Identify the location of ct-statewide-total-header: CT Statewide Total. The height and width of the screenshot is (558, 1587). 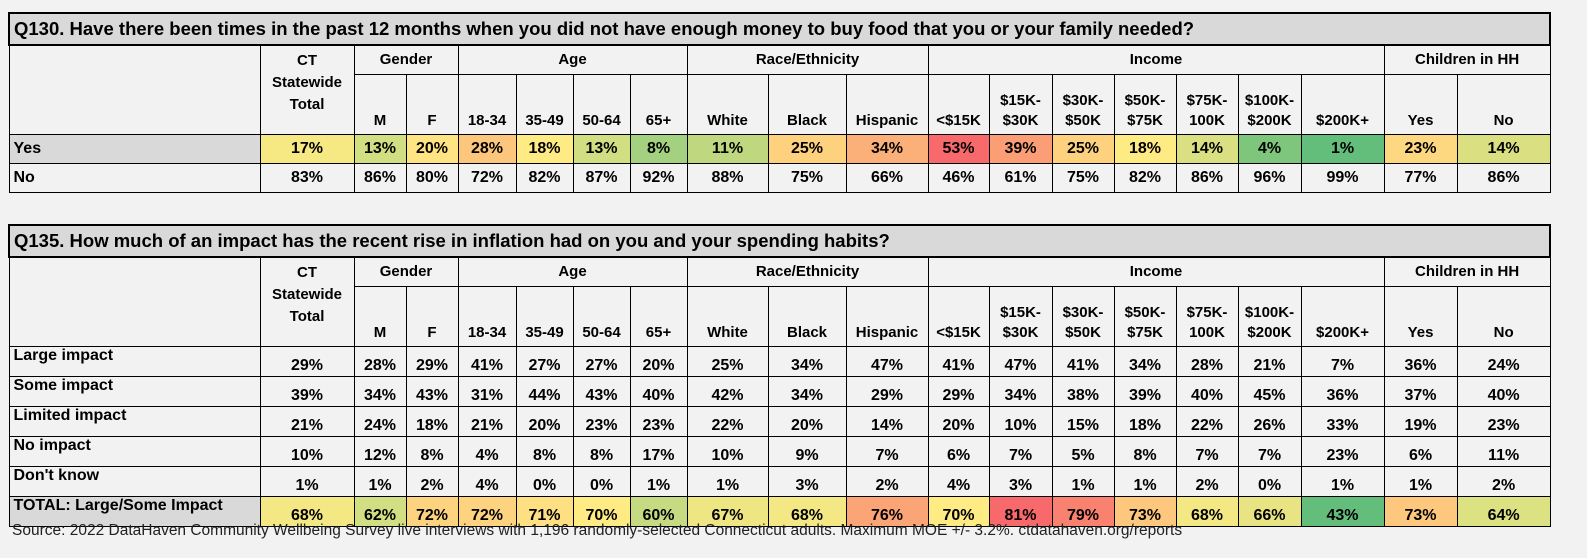
(307, 301).